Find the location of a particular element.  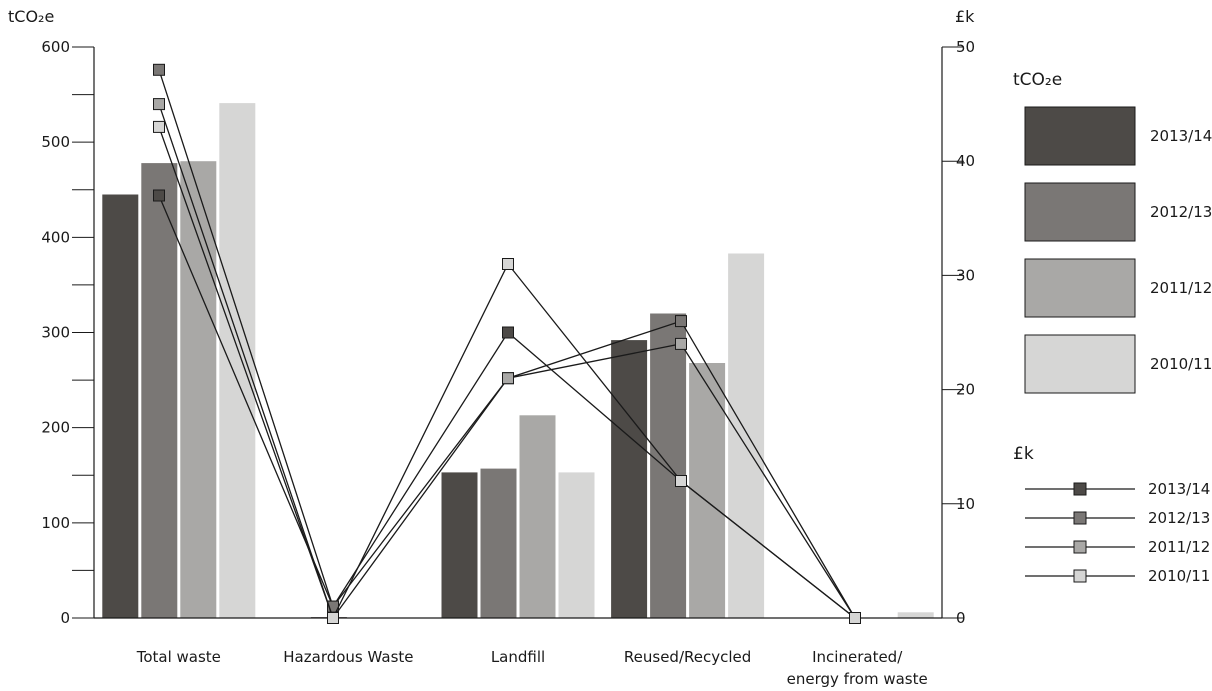

category-label: Reused/Recycled is located at coordinates (687, 657).